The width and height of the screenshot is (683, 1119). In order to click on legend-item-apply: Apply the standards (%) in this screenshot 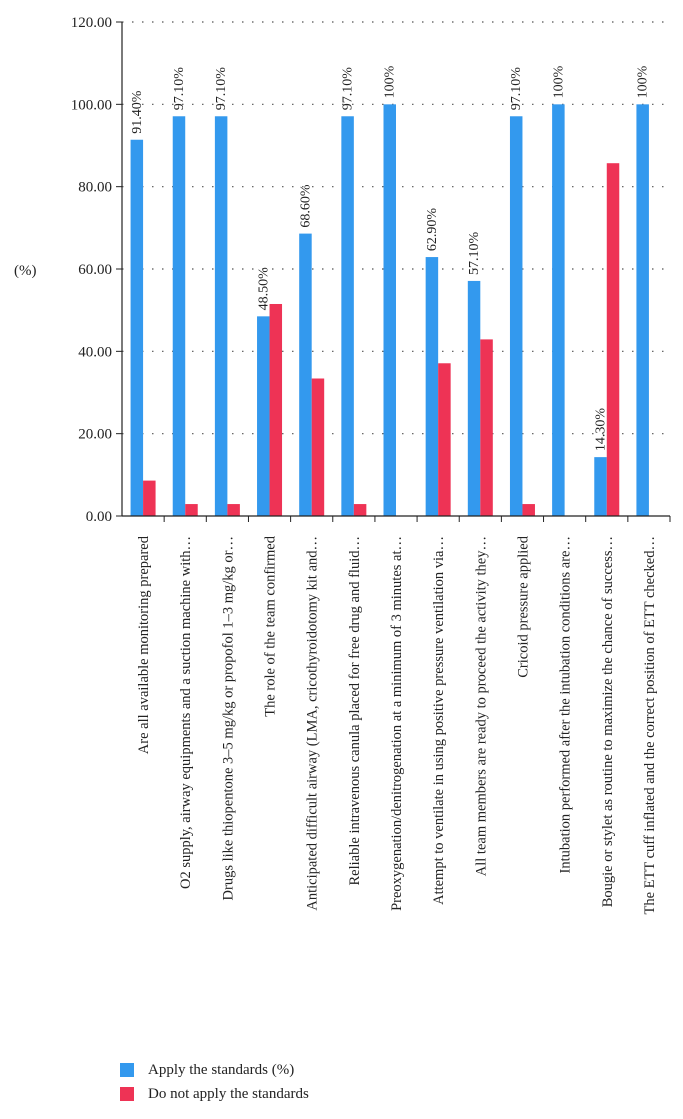, I will do `click(214, 1070)`.